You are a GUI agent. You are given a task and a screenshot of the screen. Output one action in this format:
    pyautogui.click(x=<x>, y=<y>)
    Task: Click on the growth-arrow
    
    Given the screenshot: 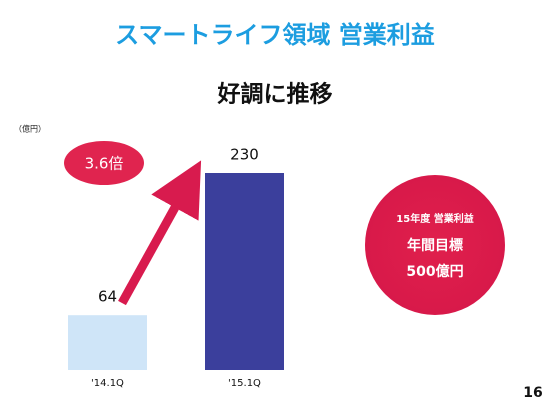 What is the action you would take?
    pyautogui.click(x=160, y=233)
    